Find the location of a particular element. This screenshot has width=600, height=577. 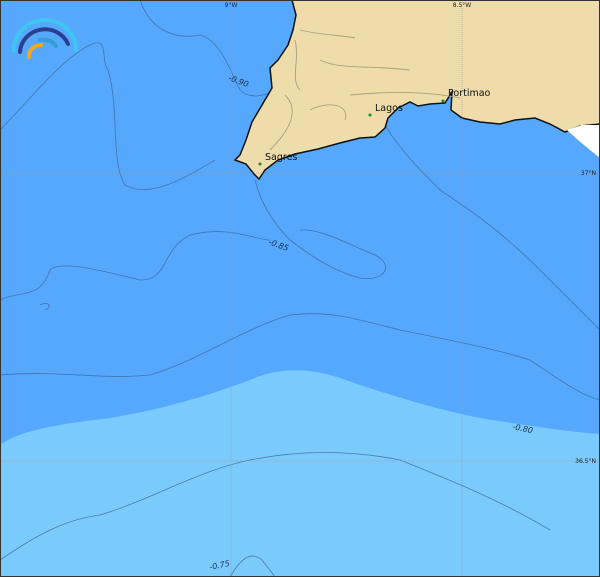

lat-label: 37°N is located at coordinates (588, 173).